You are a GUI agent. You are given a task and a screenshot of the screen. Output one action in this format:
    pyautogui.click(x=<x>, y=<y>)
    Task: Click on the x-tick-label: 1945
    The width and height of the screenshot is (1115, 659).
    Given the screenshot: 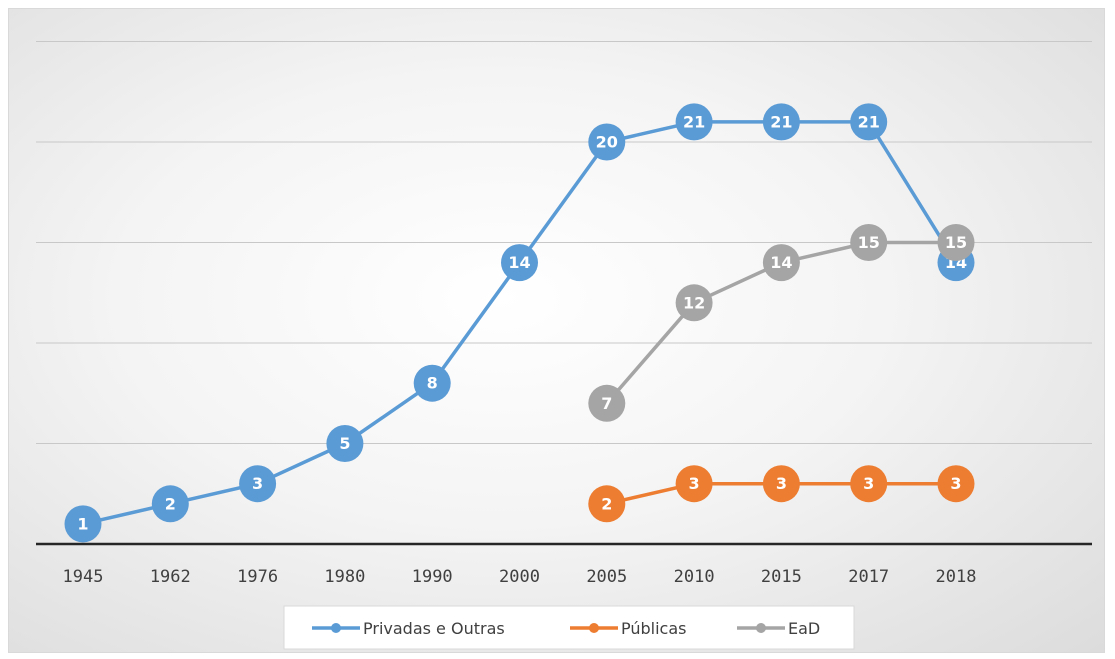 What is the action you would take?
    pyautogui.click(x=83, y=577)
    